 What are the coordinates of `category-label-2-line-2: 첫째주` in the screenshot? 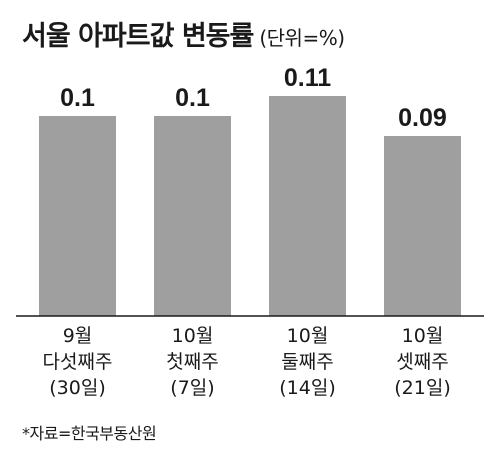 It's located at (192, 362).